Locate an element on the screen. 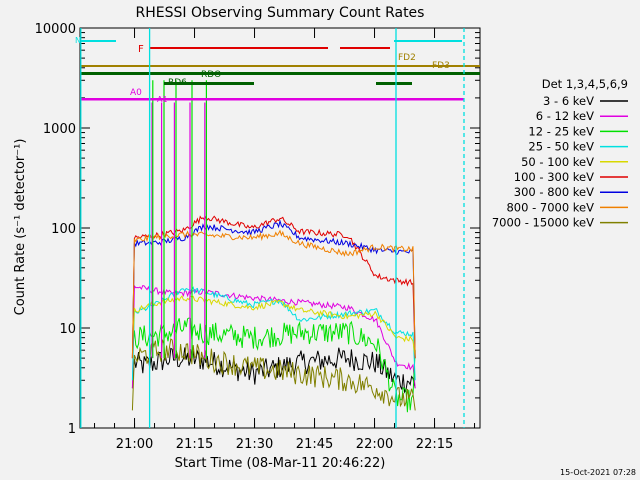  x-axis-label: Start Time (08-Mar-11 20:46:22) is located at coordinates (280, 463).